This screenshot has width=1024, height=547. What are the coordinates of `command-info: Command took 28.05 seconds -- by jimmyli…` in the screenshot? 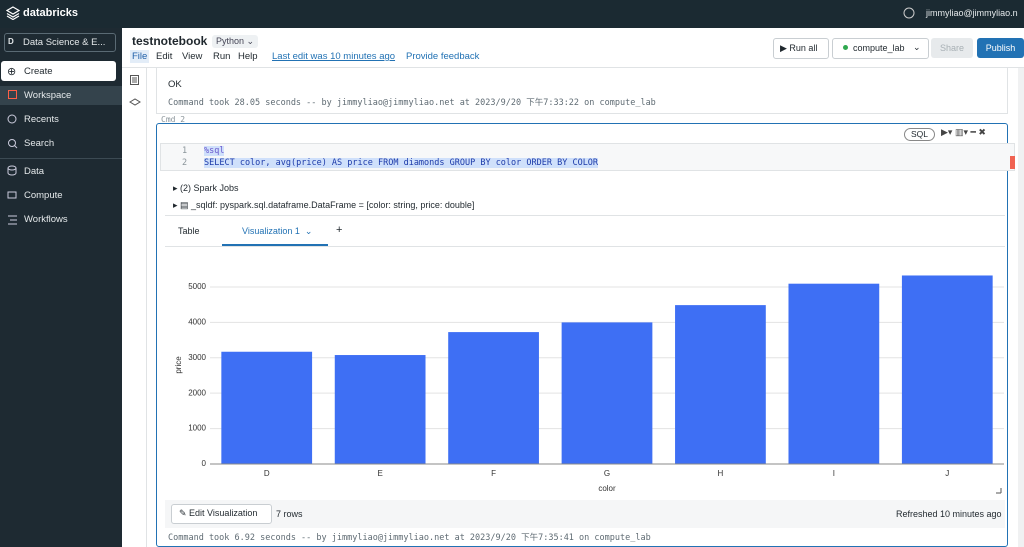 It's located at (412, 103).